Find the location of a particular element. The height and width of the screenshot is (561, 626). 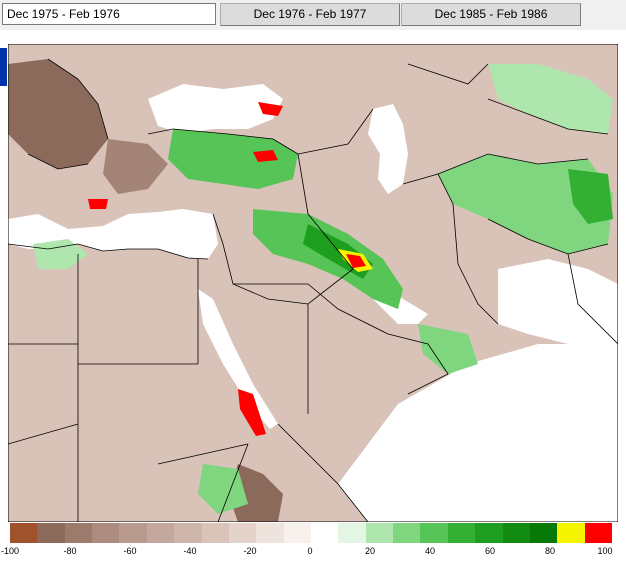

period-button-1977: Dec 1976 - Feb 1977 is located at coordinates (310, 14).